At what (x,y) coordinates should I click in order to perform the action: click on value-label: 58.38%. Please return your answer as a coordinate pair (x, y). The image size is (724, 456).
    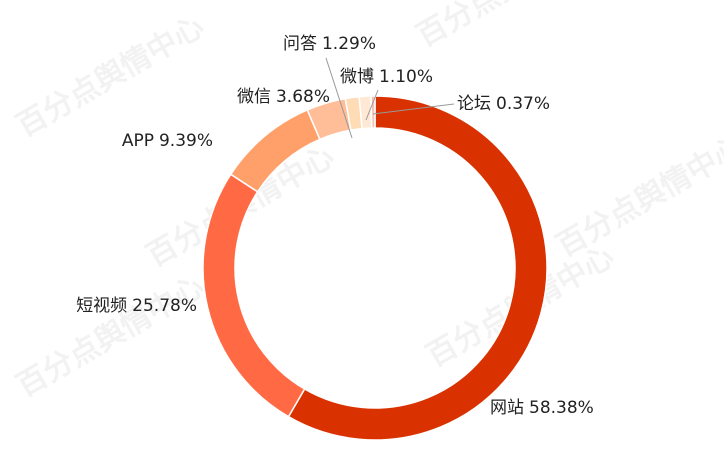
    Looking at the image, I should click on (561, 408).